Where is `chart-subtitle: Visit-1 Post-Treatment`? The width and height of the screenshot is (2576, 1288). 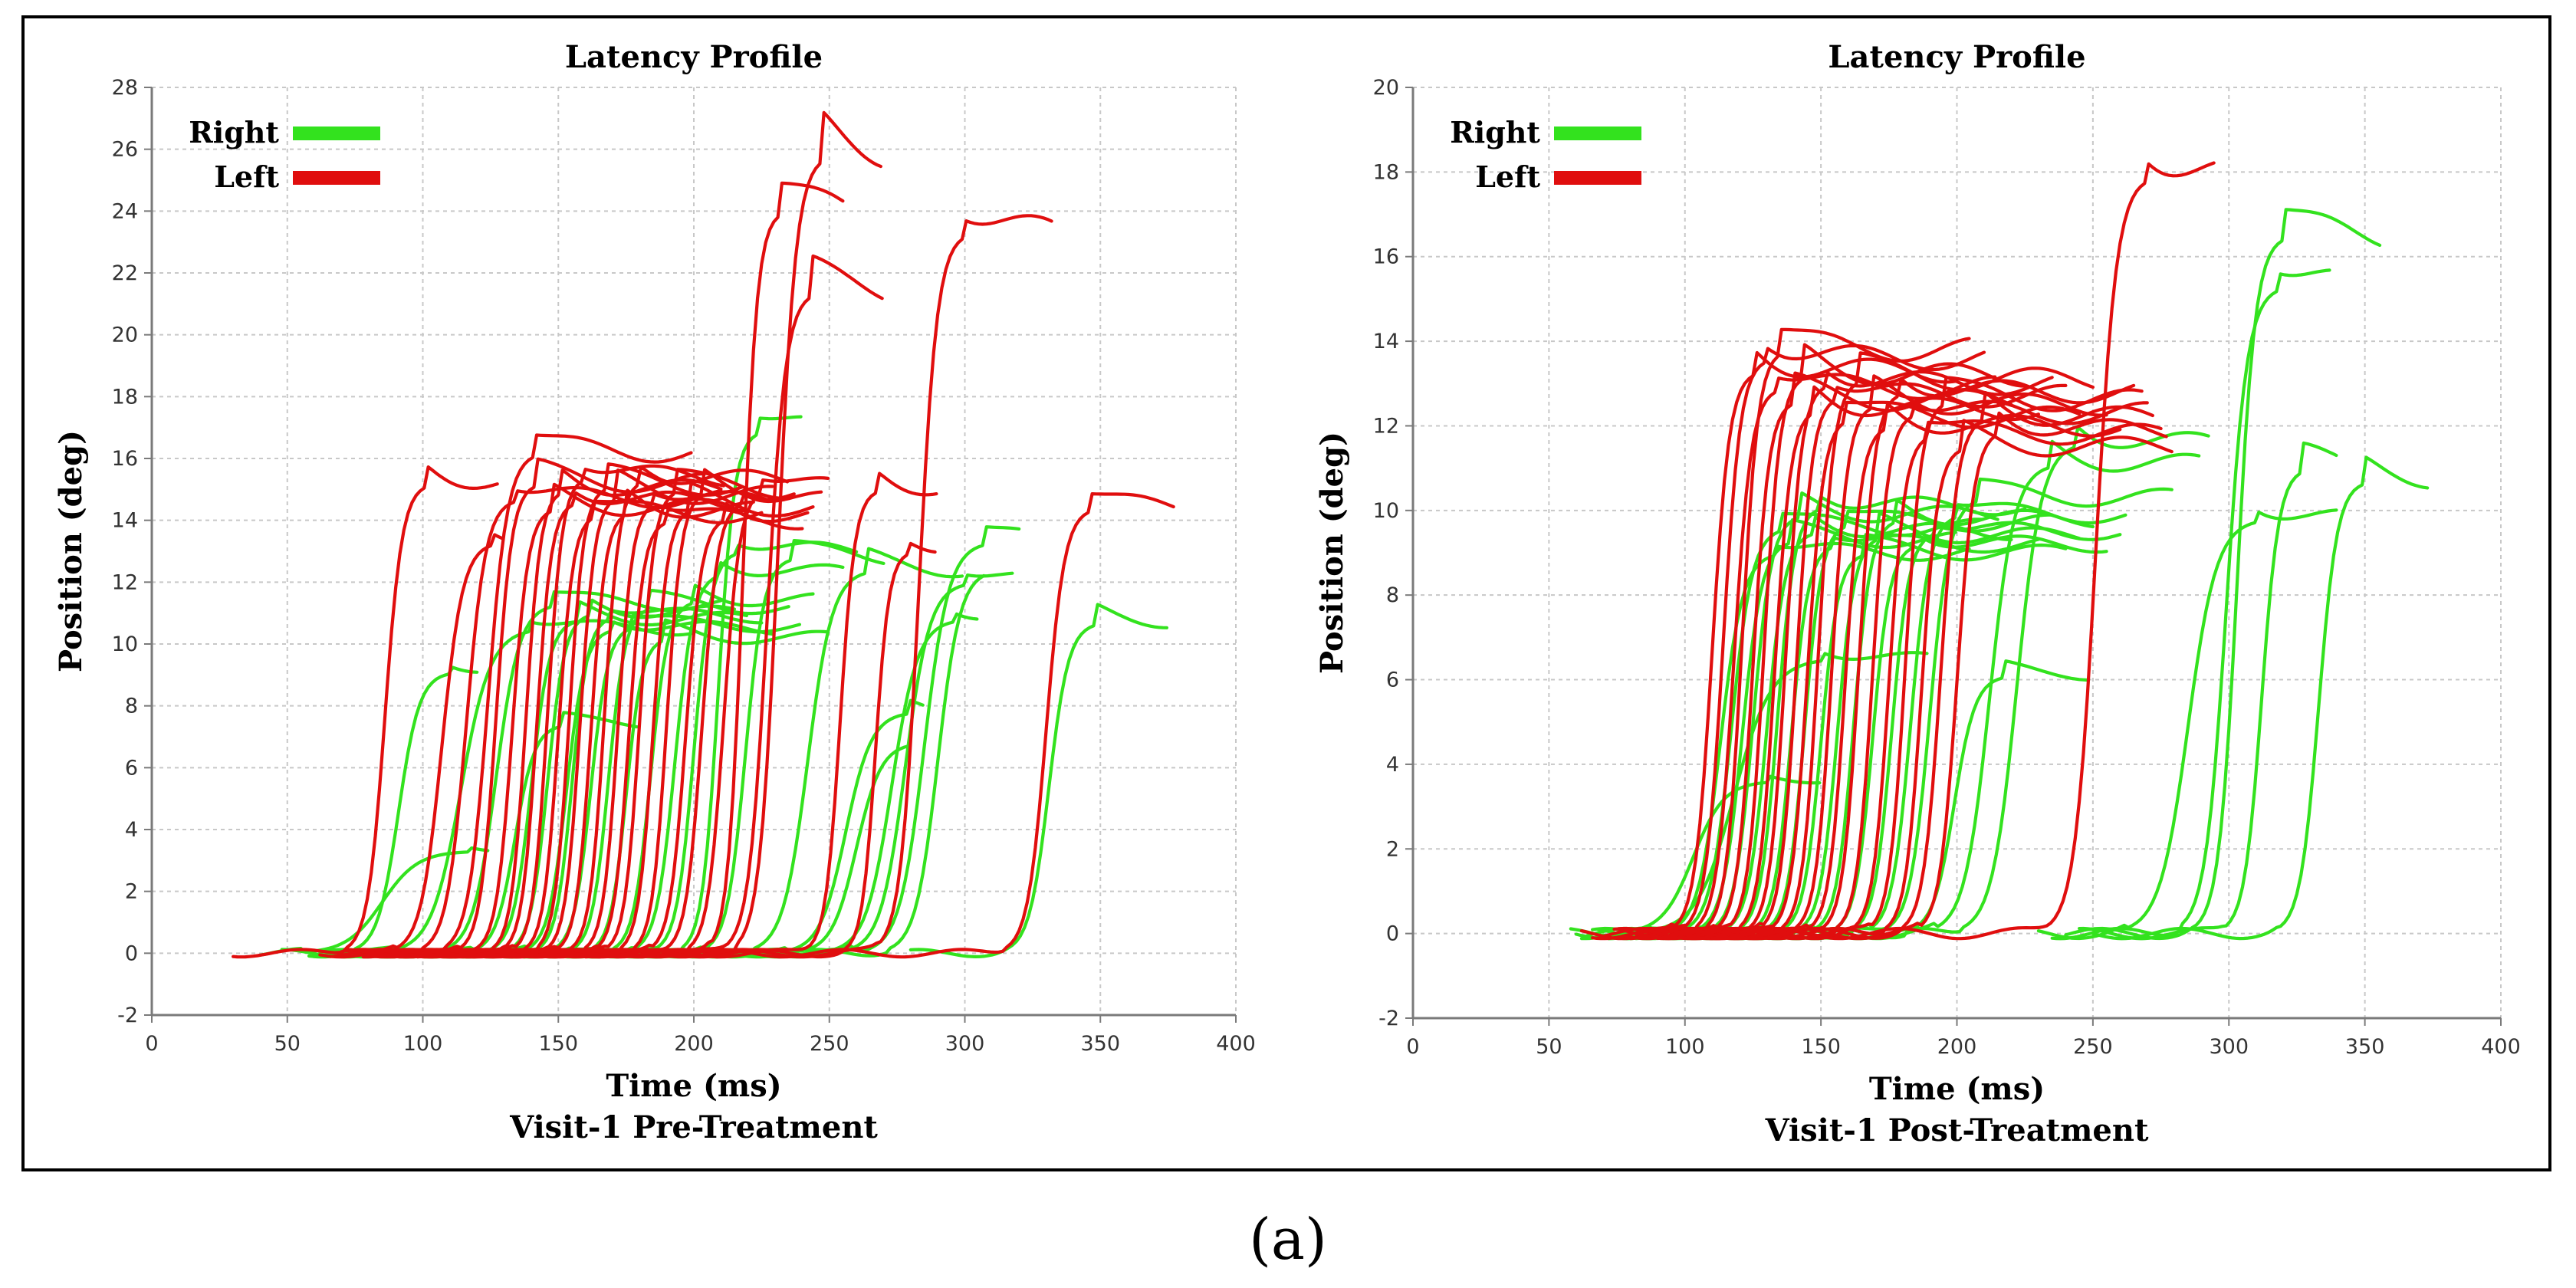 chart-subtitle: Visit-1 Post-Treatment is located at coordinates (1957, 1130).